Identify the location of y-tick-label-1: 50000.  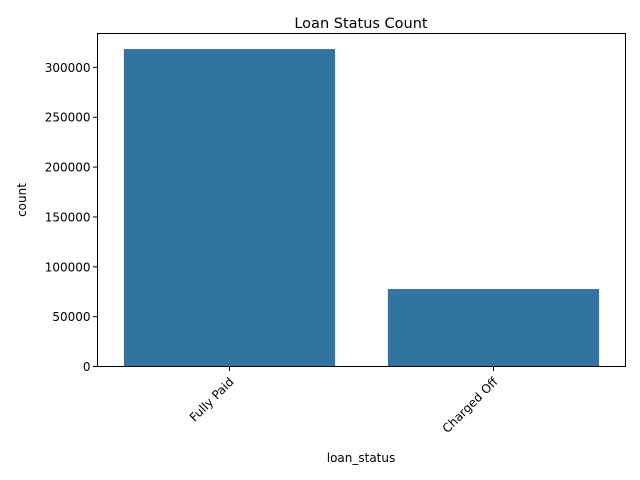
(71, 317).